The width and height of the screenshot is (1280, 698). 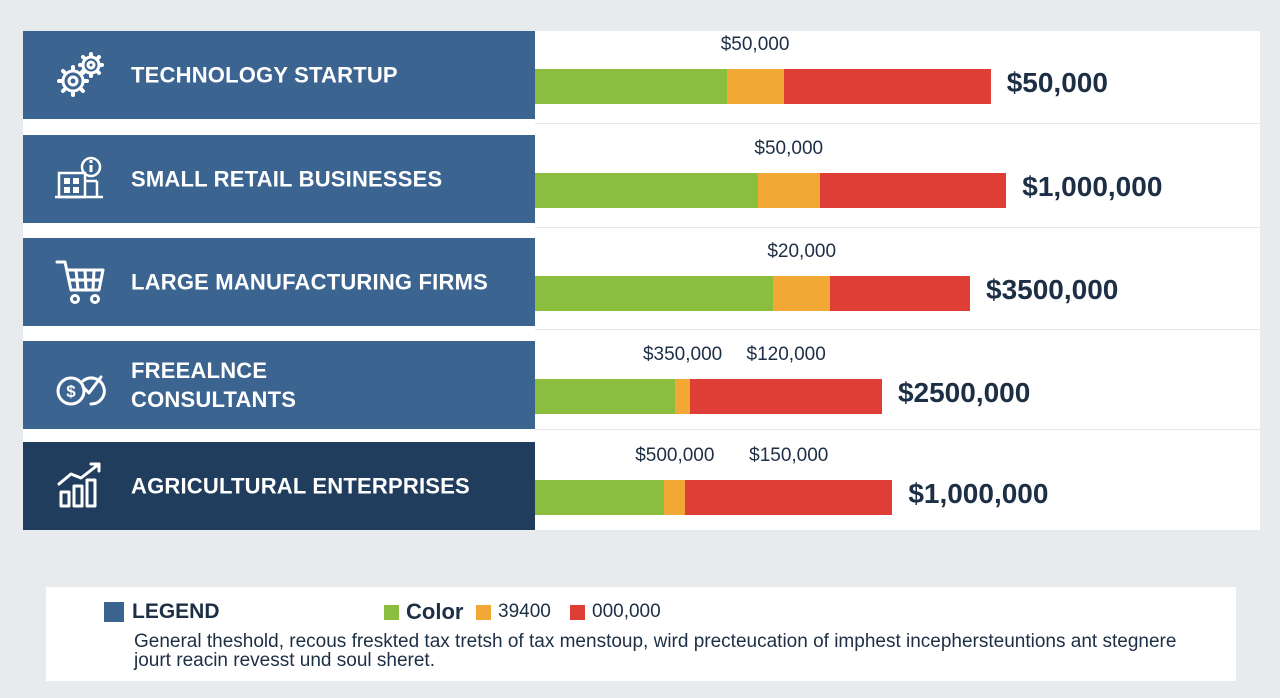 What do you see at coordinates (435, 611) in the screenshot?
I see `legend-label: Color` at bounding box center [435, 611].